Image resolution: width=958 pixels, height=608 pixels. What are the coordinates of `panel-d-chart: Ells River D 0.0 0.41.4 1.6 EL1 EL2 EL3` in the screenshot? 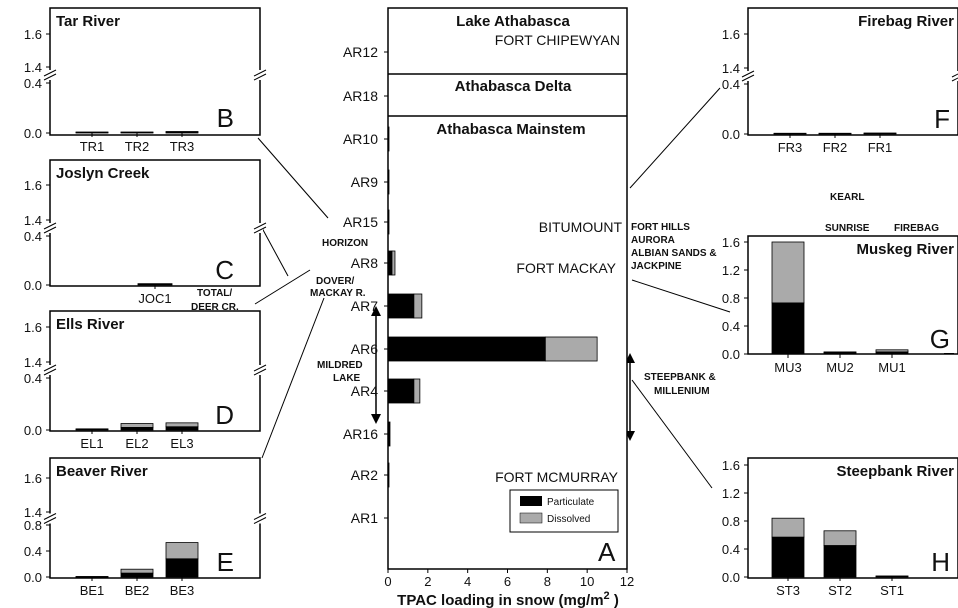 It's located at (145, 380).